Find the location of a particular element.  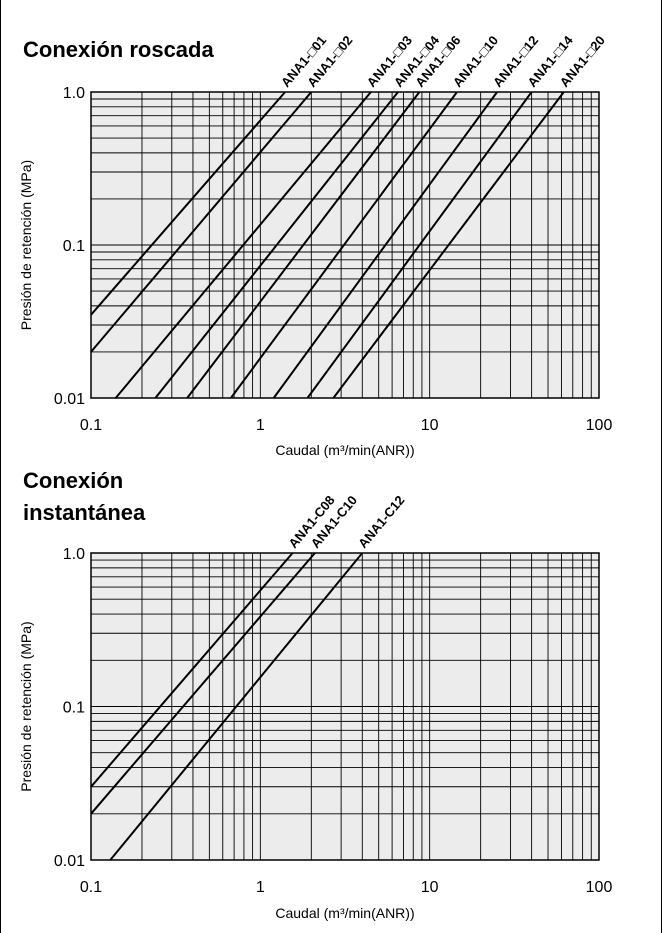

series-label: ANA1-C12 is located at coordinates (381, 522).